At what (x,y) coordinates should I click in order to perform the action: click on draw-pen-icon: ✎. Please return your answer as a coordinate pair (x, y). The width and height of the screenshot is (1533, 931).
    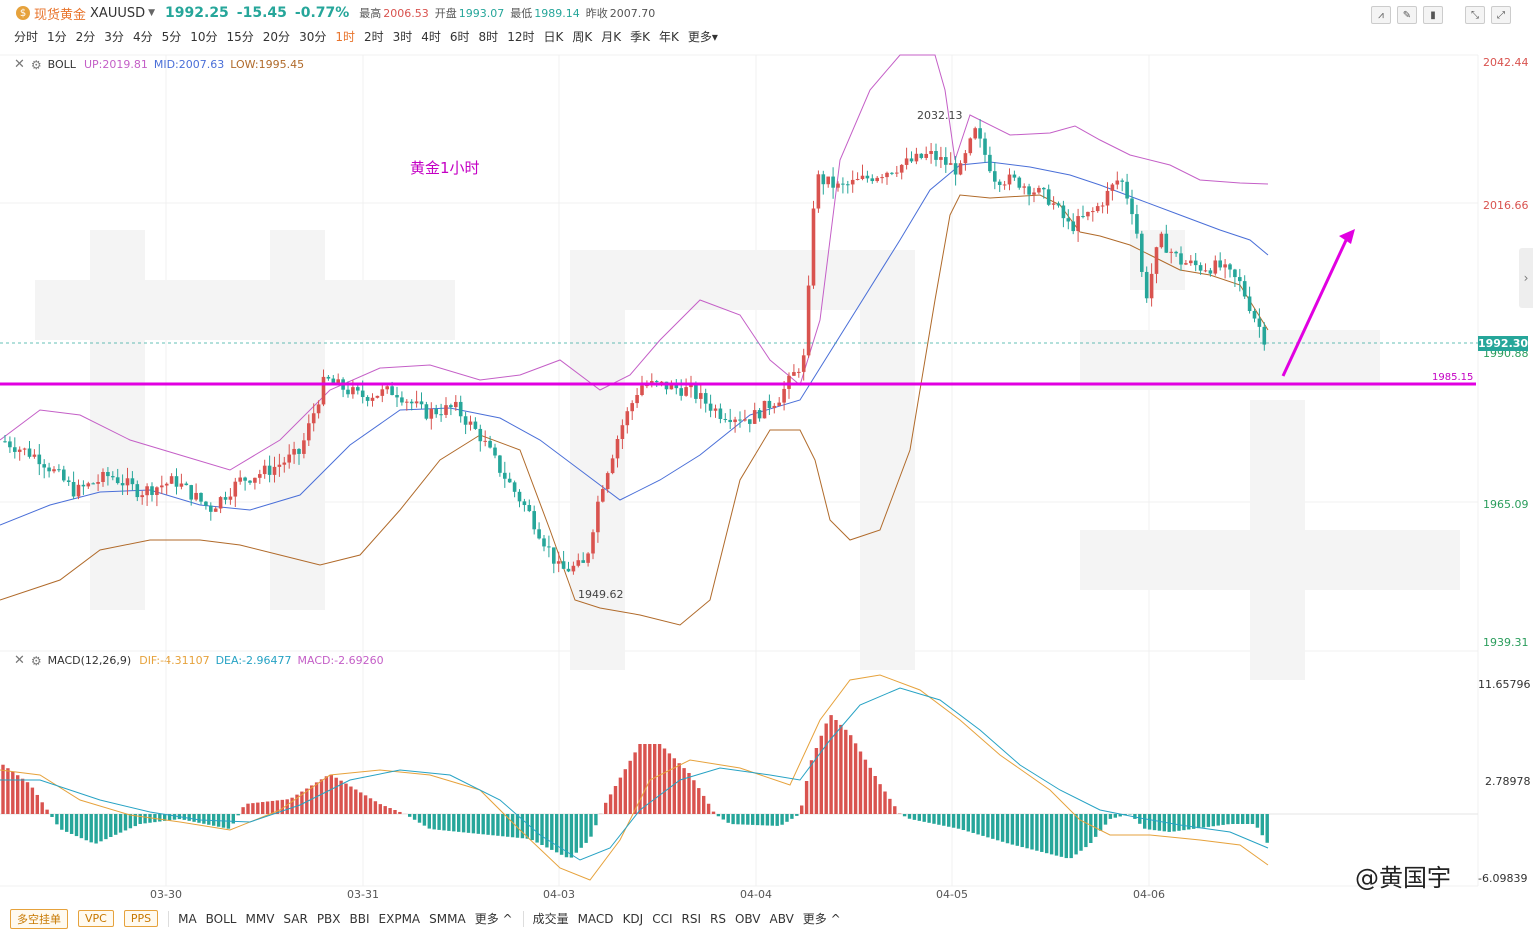
    Looking at the image, I should click on (1407, 15).